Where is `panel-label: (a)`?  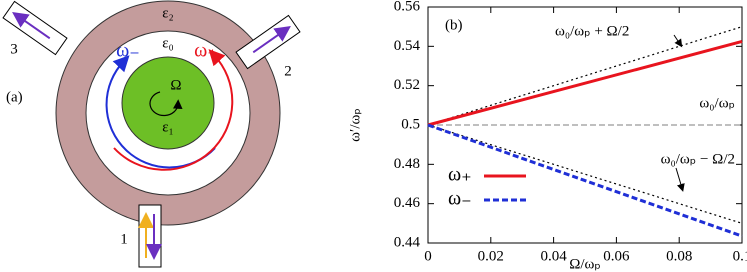 panel-label: (a) is located at coordinates (14, 97).